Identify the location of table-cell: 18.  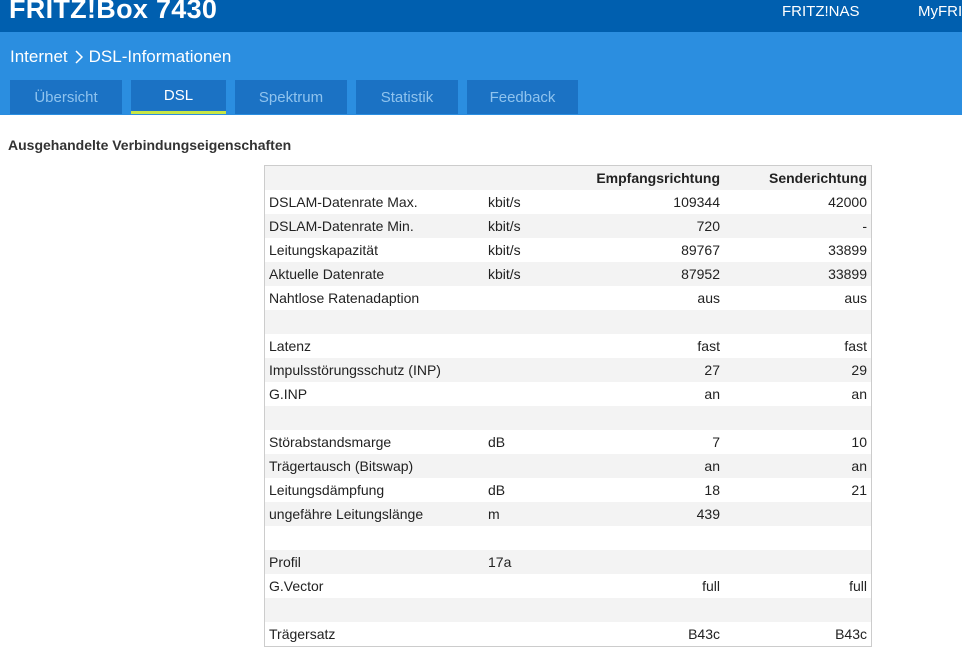
(712, 490).